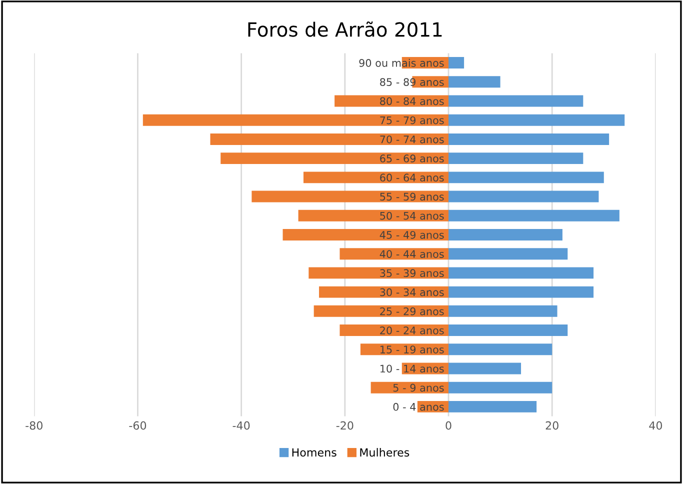 Image resolution: width=683 pixels, height=484 pixels. What do you see at coordinates (412, 368) in the screenshot?
I see `y-tick-label: 10 - 14 anos` at bounding box center [412, 368].